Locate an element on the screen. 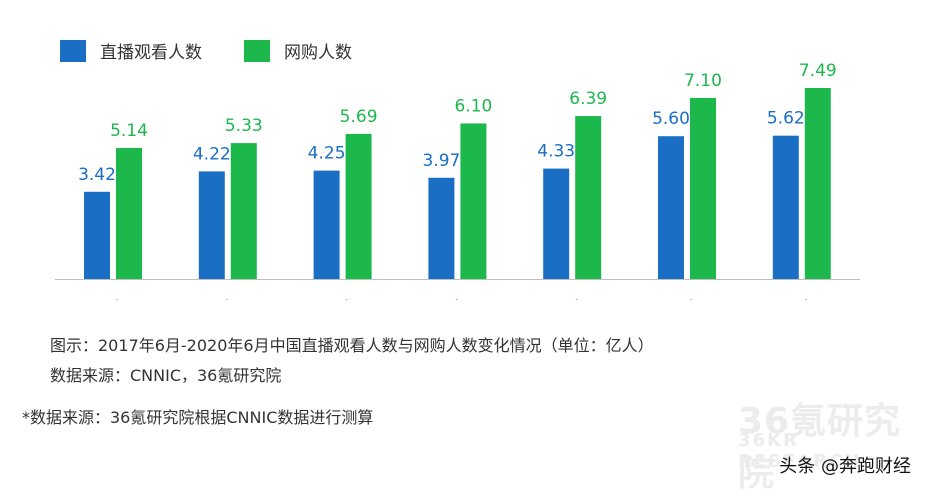 This screenshot has width=925, height=496. data-label-live: 3.42 is located at coordinates (97, 175).